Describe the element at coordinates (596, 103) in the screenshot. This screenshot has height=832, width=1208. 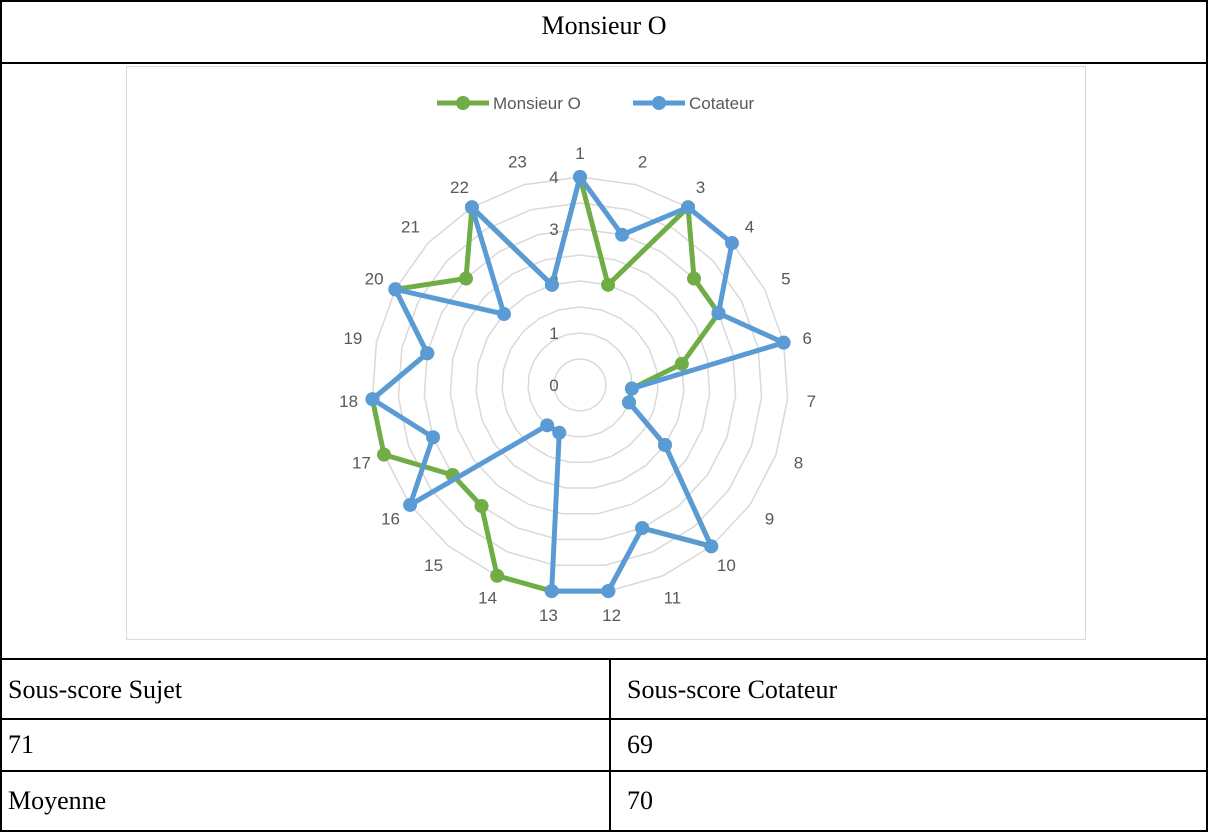
I see `chart-legend: Monsieur O Cotateur` at that location.